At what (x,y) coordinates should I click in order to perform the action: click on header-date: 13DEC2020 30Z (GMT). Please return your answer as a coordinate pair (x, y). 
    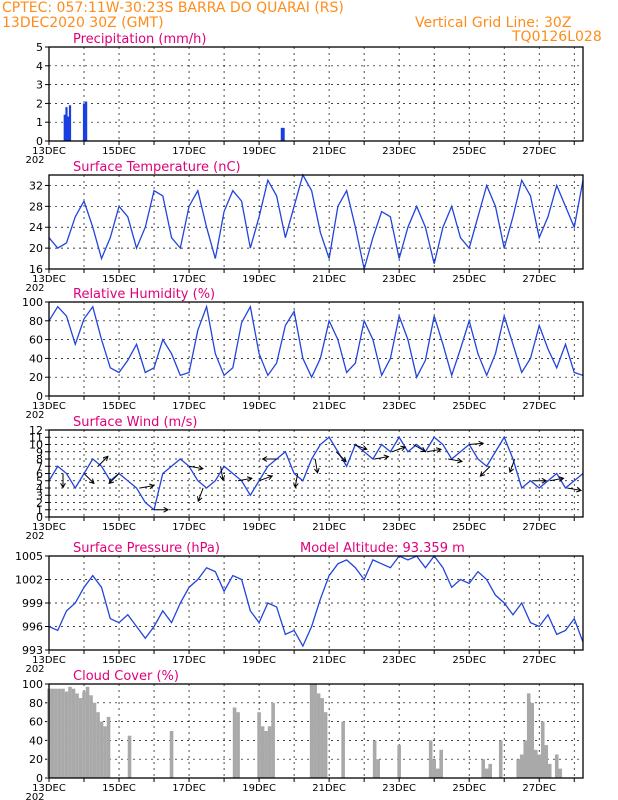
    Looking at the image, I should click on (83, 23).